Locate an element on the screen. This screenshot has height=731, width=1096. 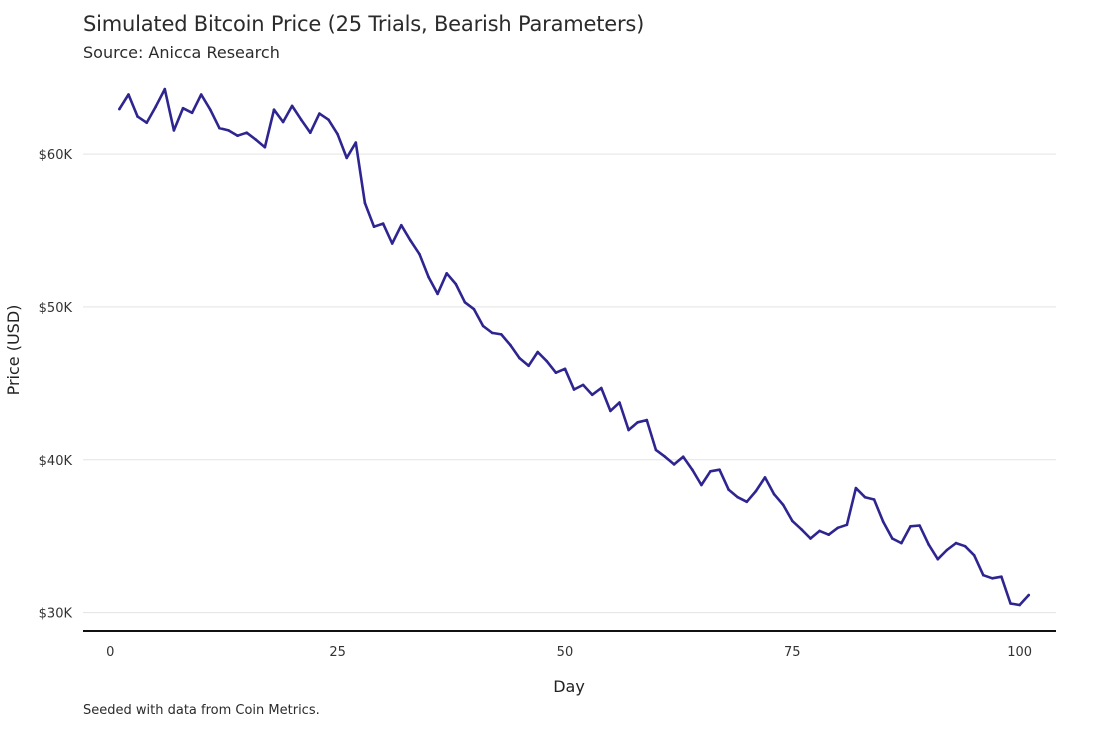
y-axis-tick-labels: $30K $40K $50K $60K is located at coordinates (56, 385).